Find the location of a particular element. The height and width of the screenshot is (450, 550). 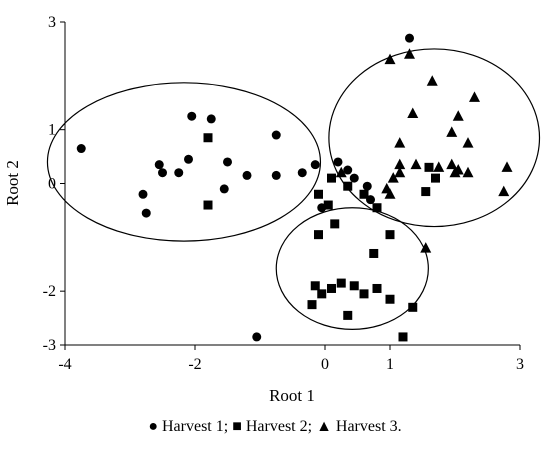

y-axis-ticks: 3 1 0 -2 -3 is located at coordinates (54, 184).